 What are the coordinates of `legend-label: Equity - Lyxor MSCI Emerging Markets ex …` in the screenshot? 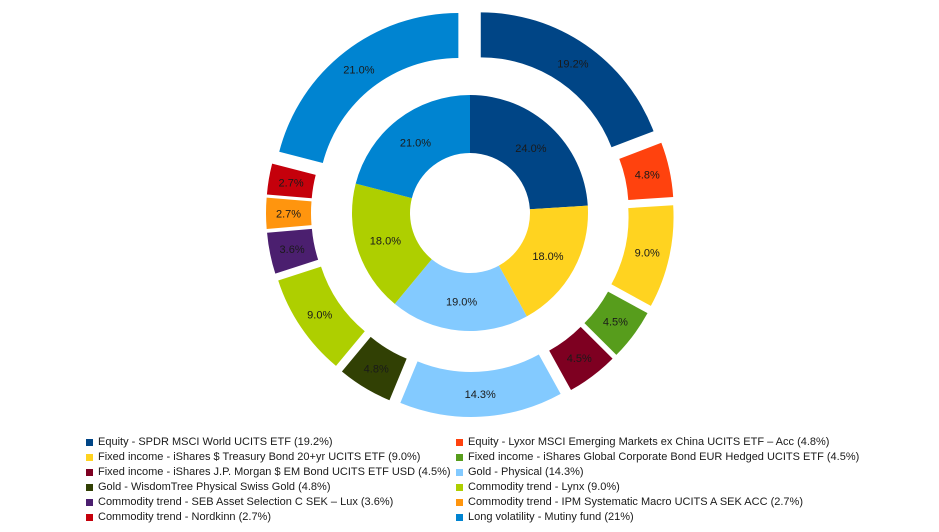 It's located at (649, 442).